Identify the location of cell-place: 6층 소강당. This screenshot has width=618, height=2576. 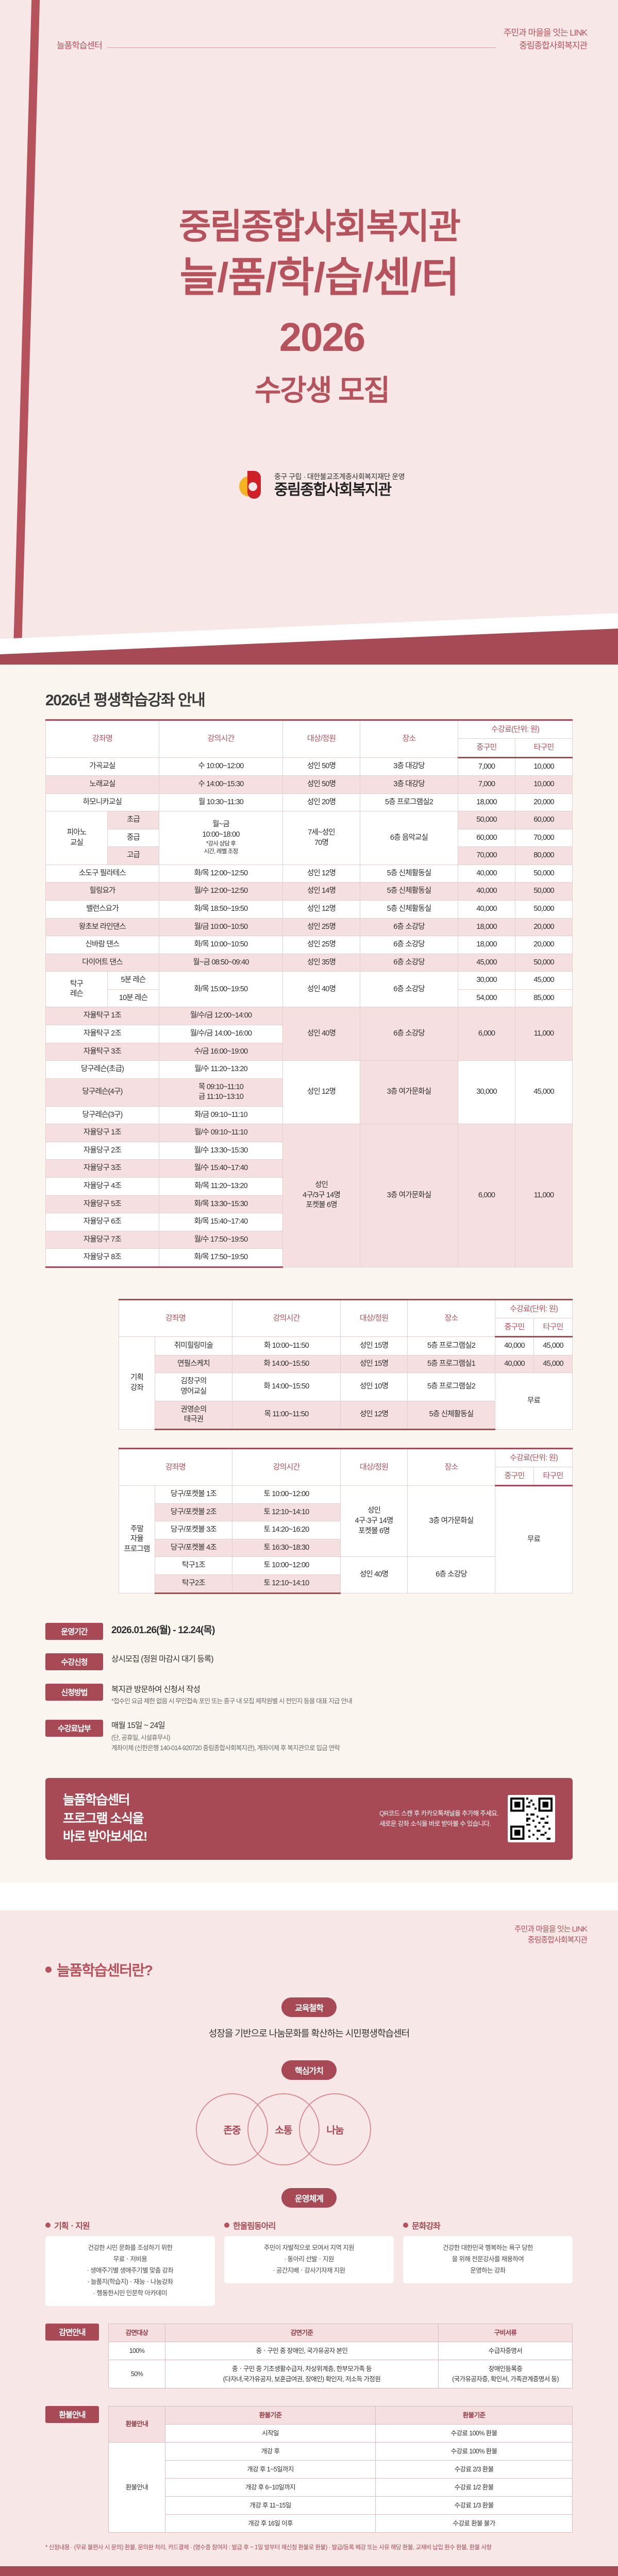
(409, 945).